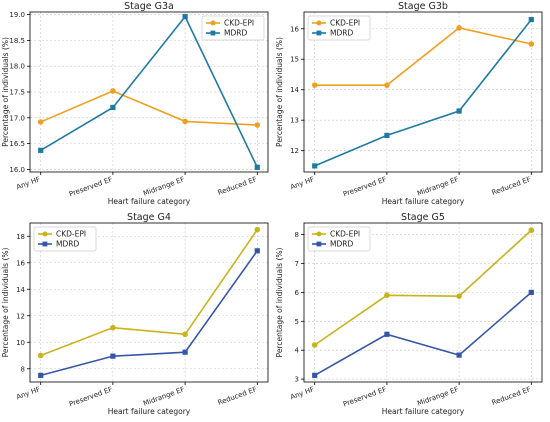 The width and height of the screenshot is (550, 422). What do you see at coordinates (20, 343) in the screenshot?
I see `y-tick-label: 10` at bounding box center [20, 343].